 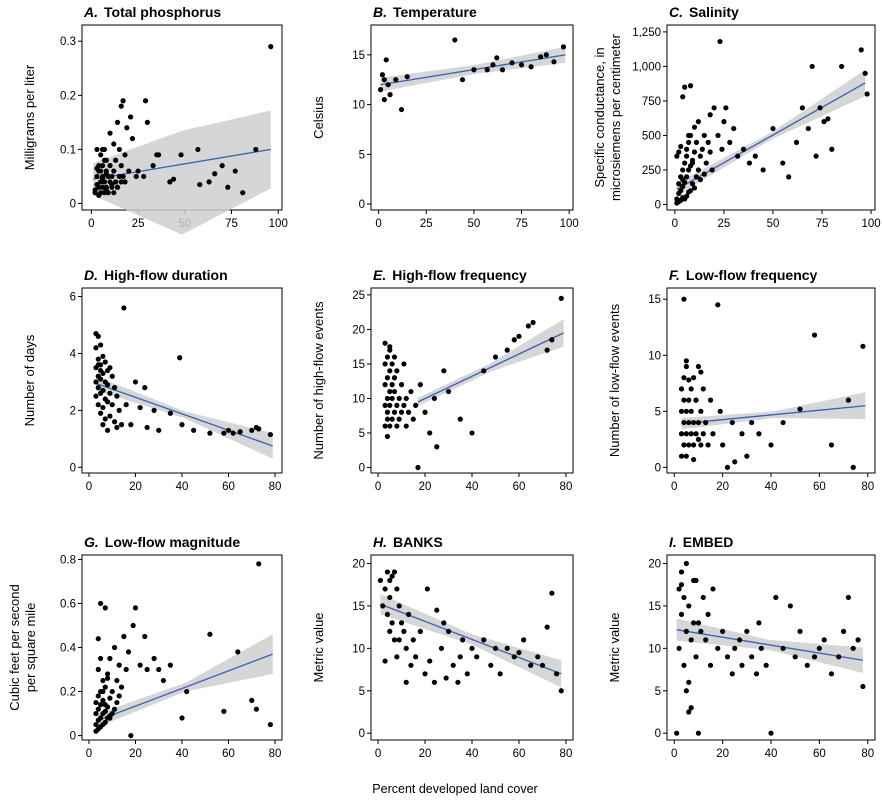 I want to click on x-tick-label: 0, so click(x=91, y=224).